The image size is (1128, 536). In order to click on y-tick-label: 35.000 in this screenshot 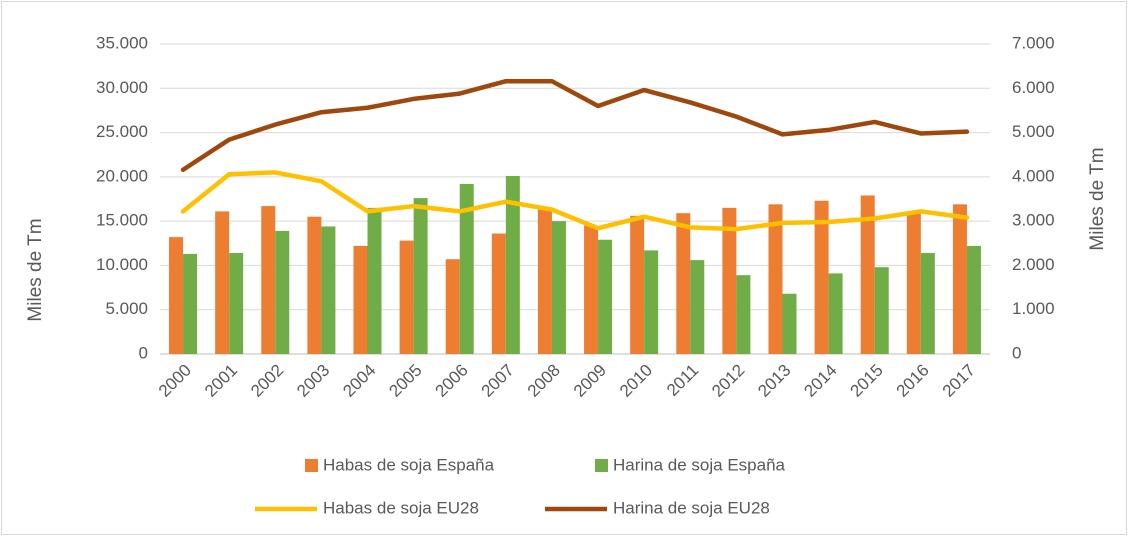, I will do `click(122, 42)`.